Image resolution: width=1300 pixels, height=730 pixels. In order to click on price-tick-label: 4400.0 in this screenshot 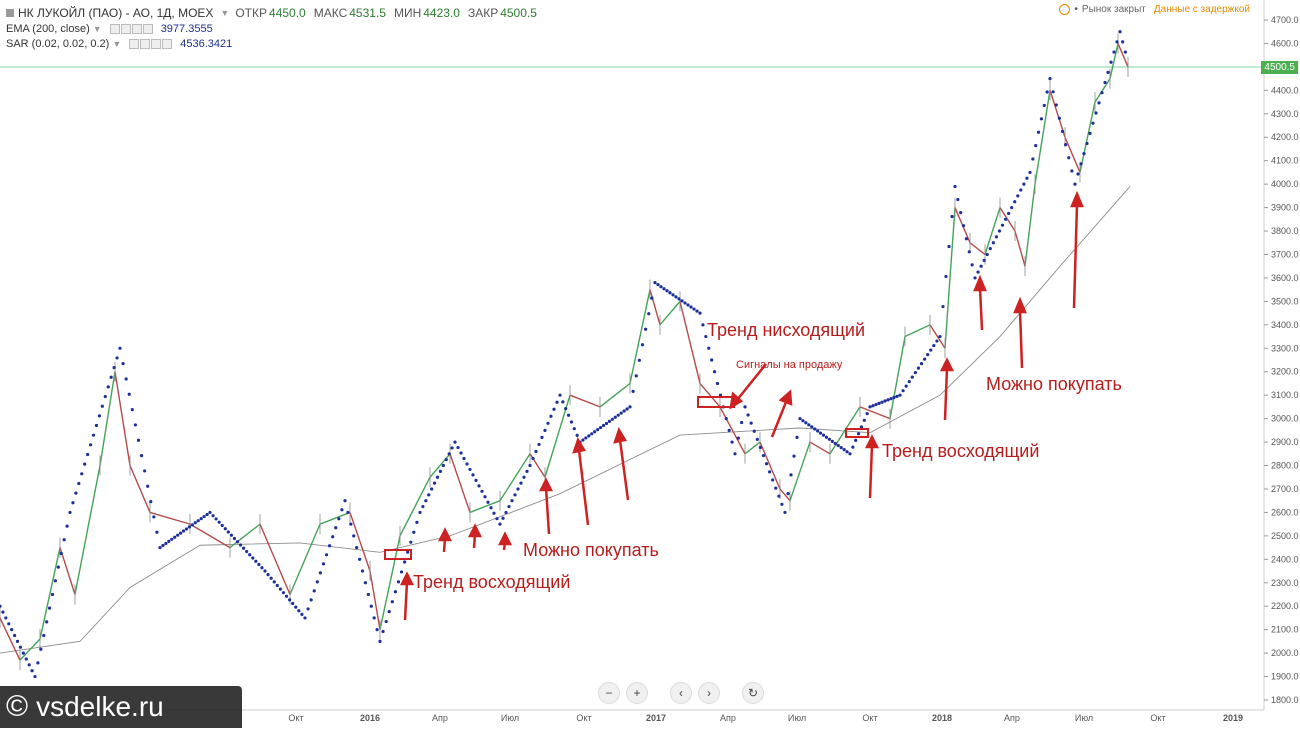, I will do `click(1285, 90)`.